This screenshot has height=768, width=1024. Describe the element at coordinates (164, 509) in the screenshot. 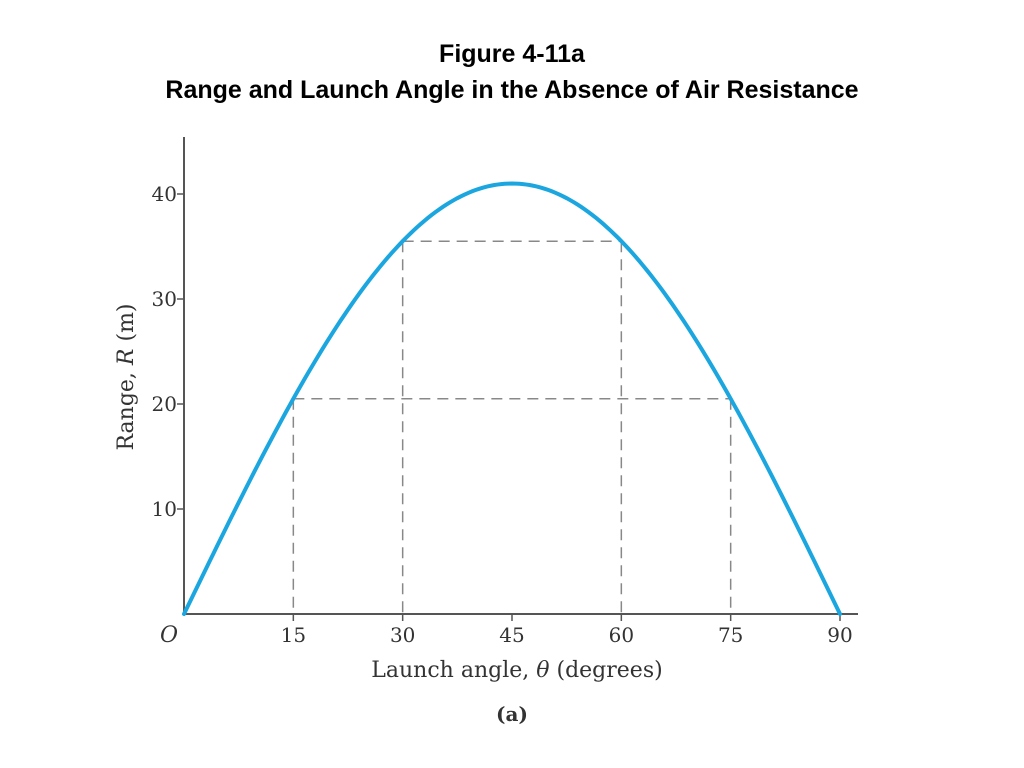

I see `y-tick-label-10: 10` at that location.